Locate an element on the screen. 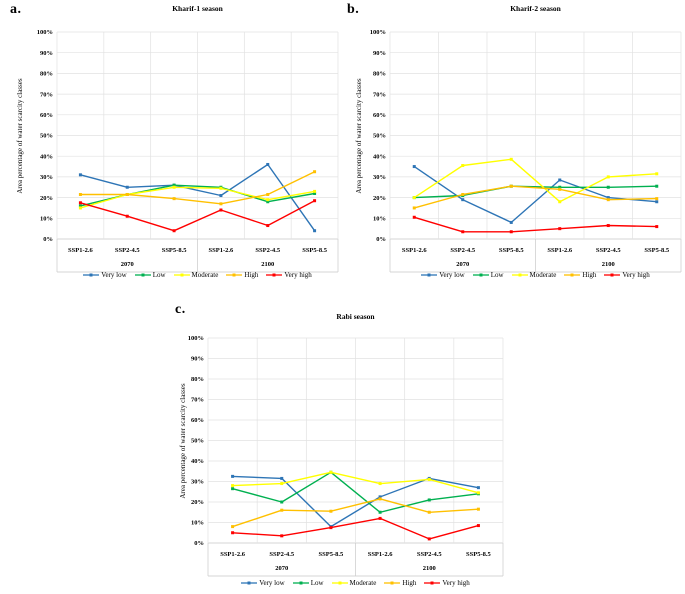 Image resolution: width=685 pixels, height=594 pixels. svg-text: 2100 is located at coordinates (608, 264).